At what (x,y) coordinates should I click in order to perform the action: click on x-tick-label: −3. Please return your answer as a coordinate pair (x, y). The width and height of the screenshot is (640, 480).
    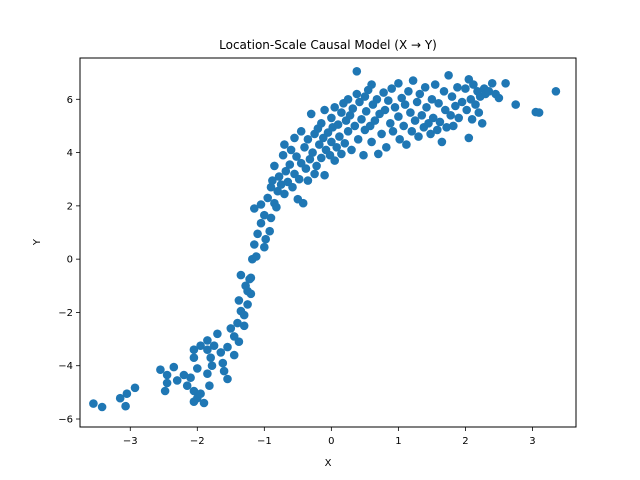
    Looking at the image, I should click on (130, 441).